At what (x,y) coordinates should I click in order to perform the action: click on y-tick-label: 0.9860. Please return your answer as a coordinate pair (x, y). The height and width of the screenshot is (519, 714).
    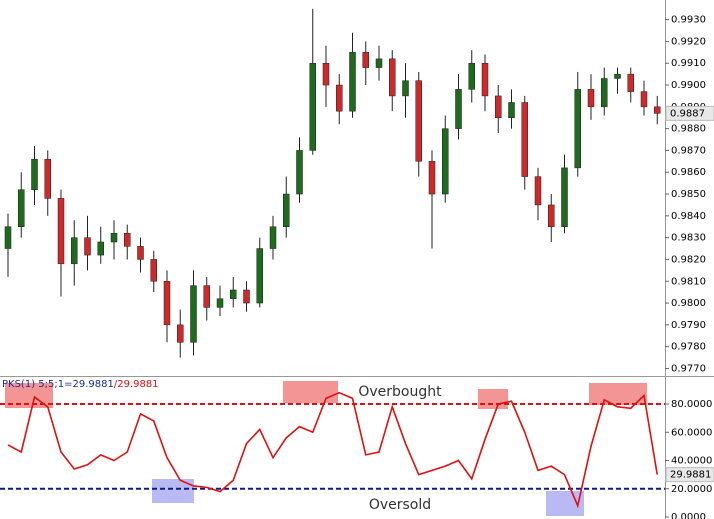
    Looking at the image, I should click on (688, 172).